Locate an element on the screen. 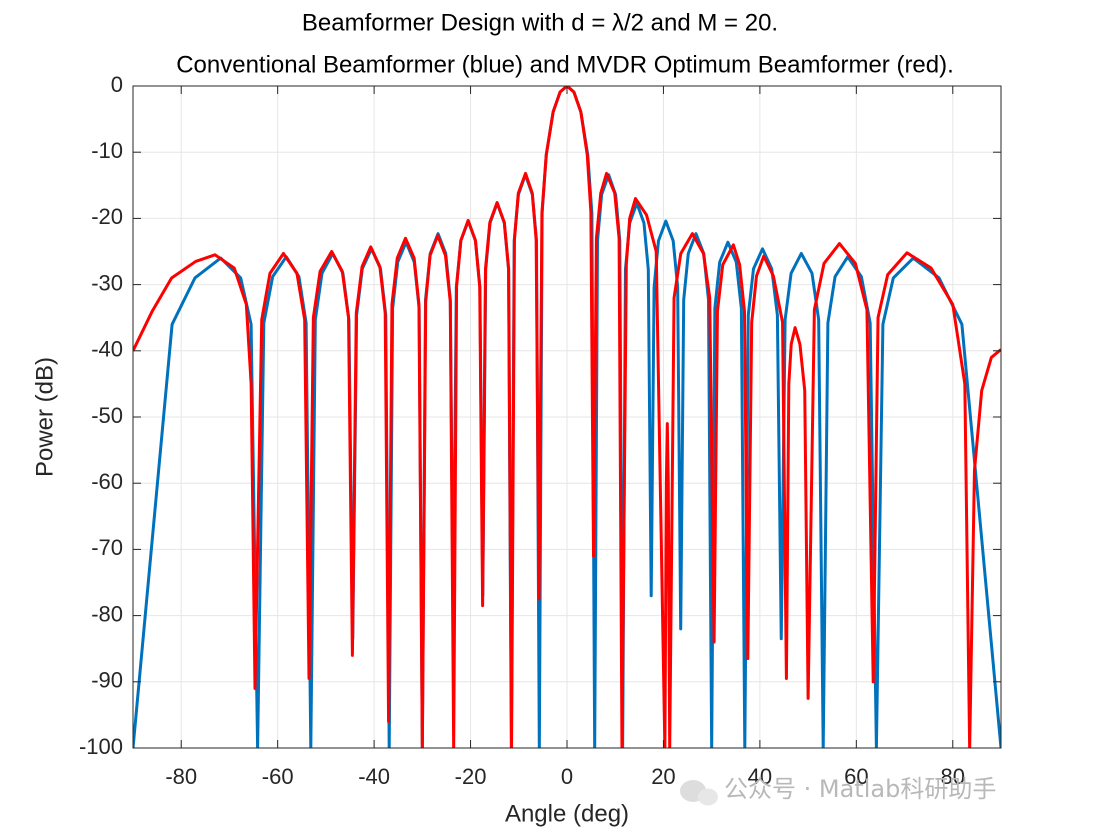 This screenshot has height=831, width=1104. x-tick-label: 60 is located at coordinates (856, 776).